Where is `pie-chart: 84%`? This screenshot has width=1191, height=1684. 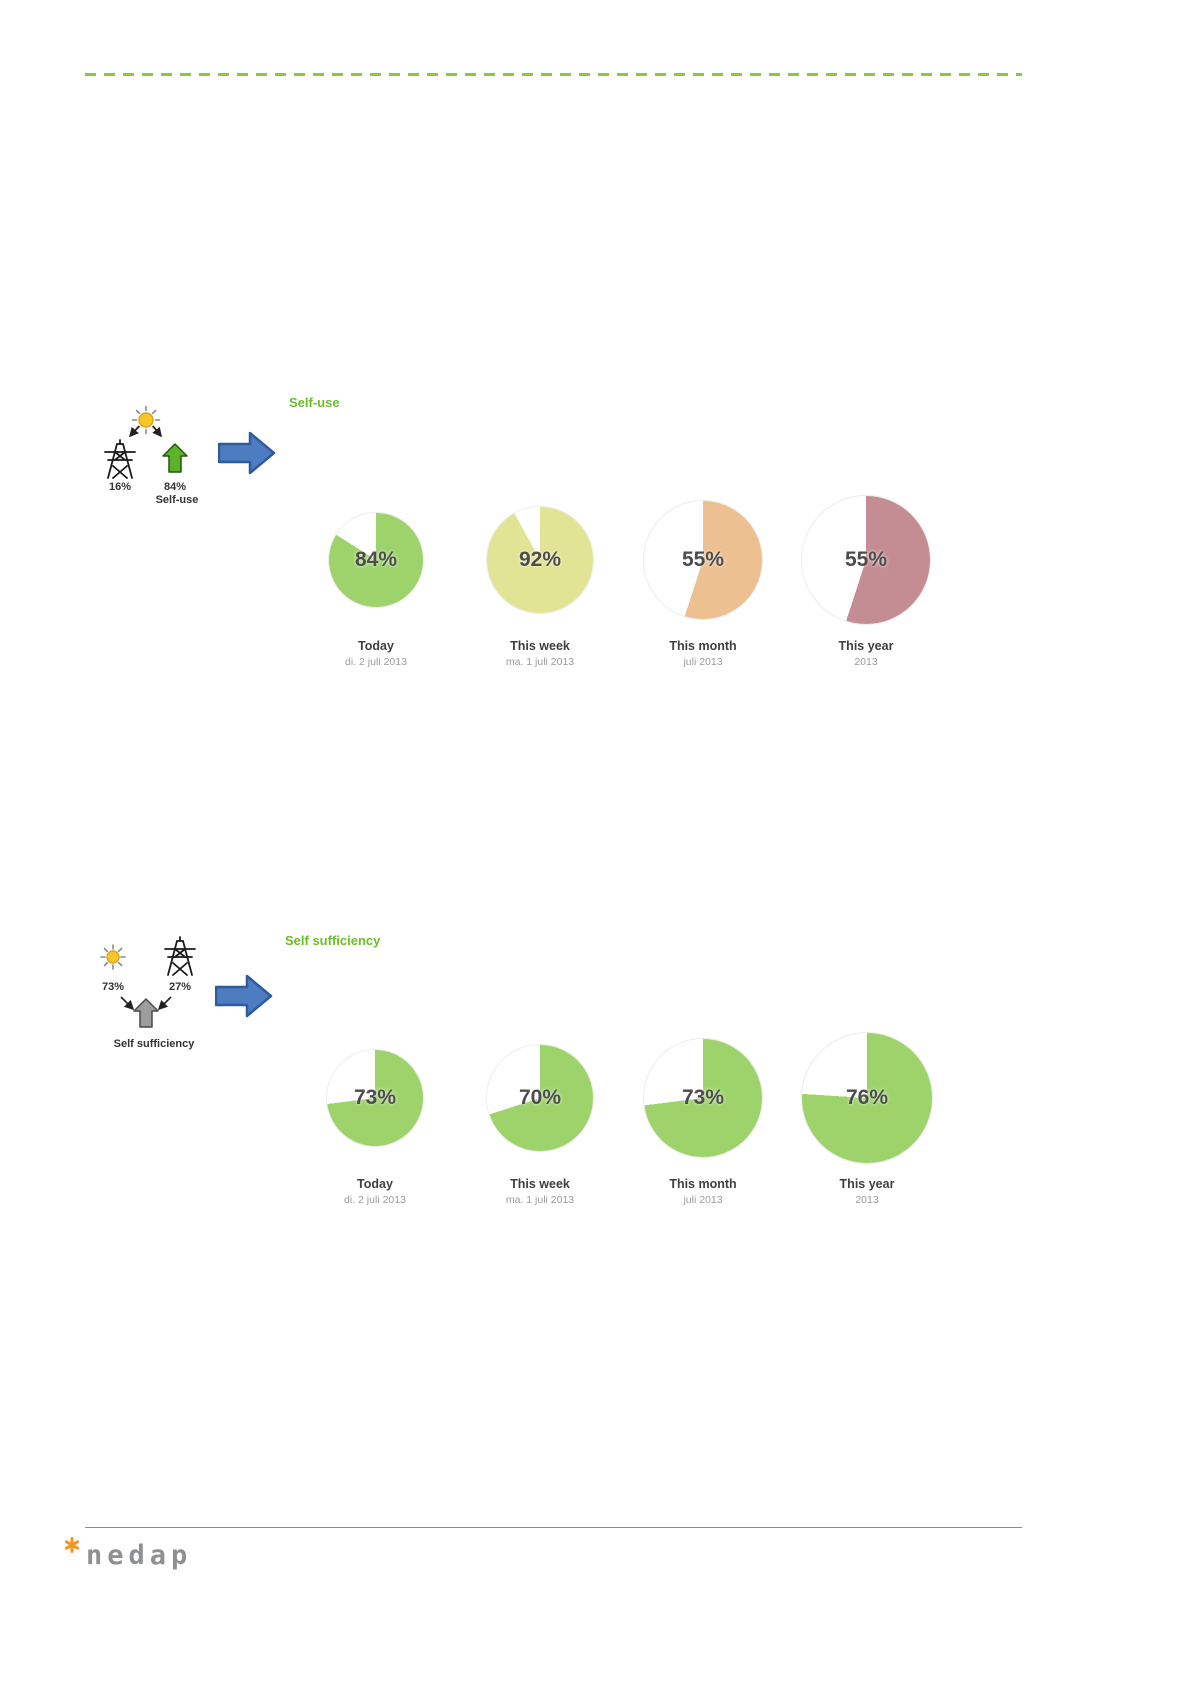 pie-chart: 84% is located at coordinates (376, 560).